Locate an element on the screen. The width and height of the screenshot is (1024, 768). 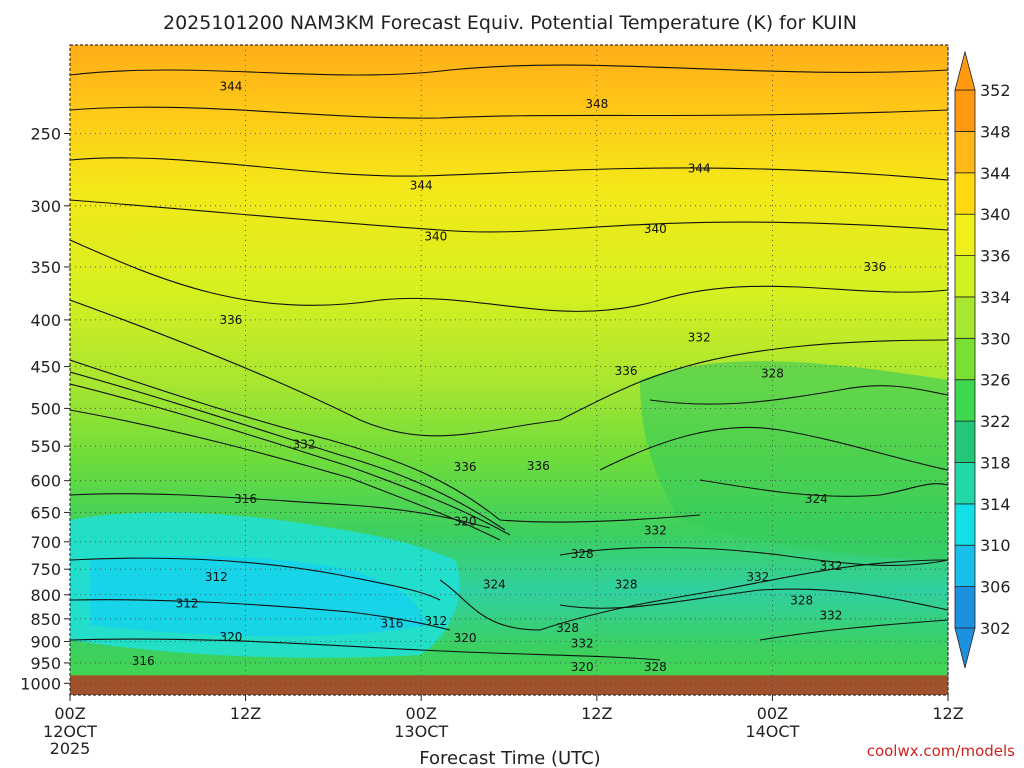
y-tick-label: 500 is located at coordinates (45, 408).